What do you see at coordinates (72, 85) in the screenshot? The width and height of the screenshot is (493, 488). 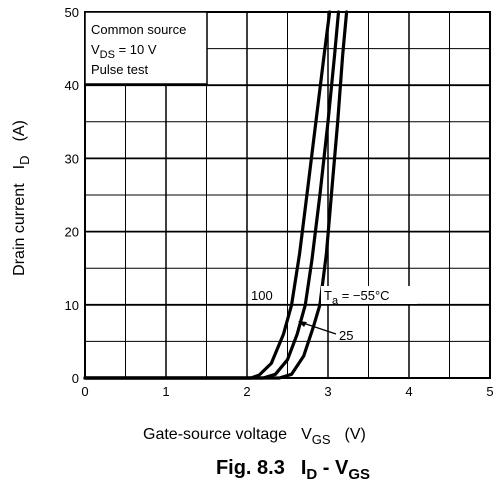 I see `y-tick-label: 40` at bounding box center [72, 85].